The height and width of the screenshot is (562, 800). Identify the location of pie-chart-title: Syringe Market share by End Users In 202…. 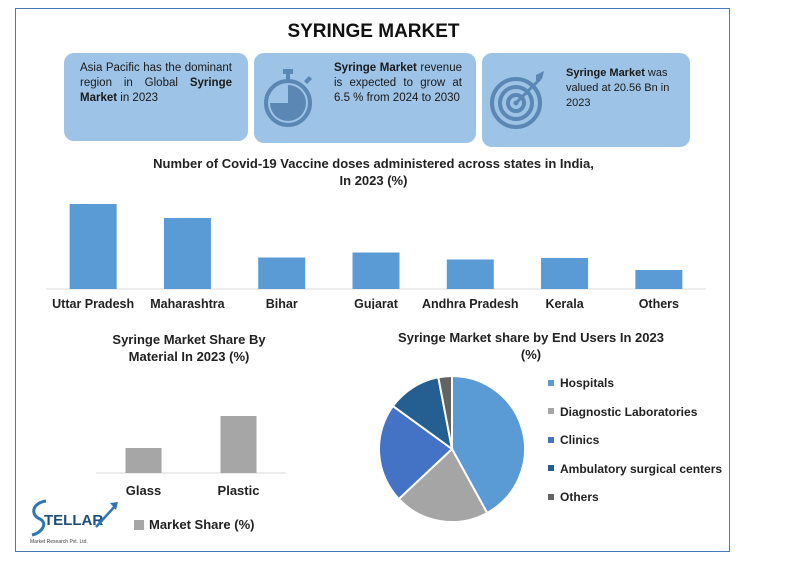
(531, 346).